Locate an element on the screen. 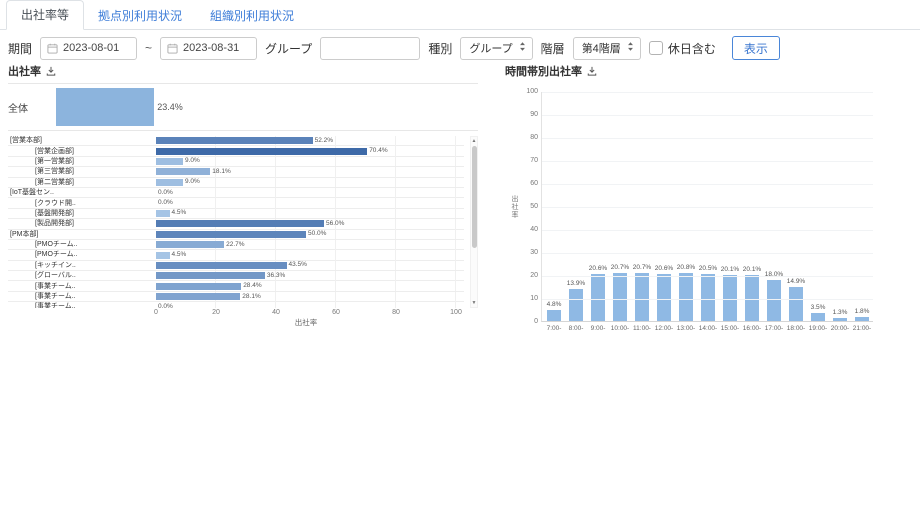 The height and width of the screenshot is (512, 920). updown-arrows-icon is located at coordinates (630, 48).